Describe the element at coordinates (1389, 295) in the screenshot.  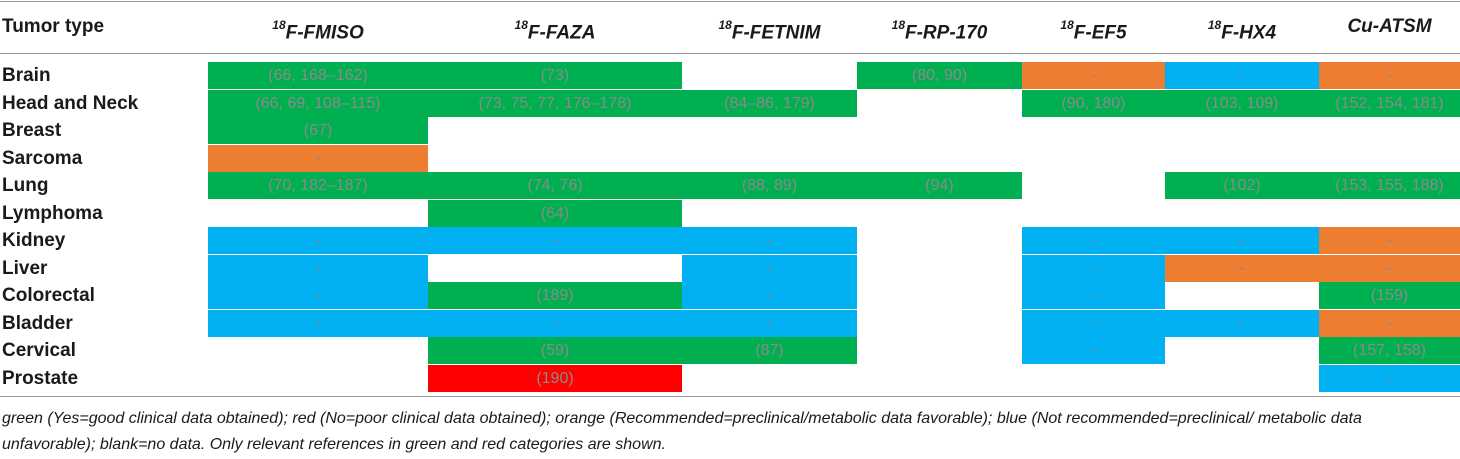
I see `table-cell: (159)` at that location.